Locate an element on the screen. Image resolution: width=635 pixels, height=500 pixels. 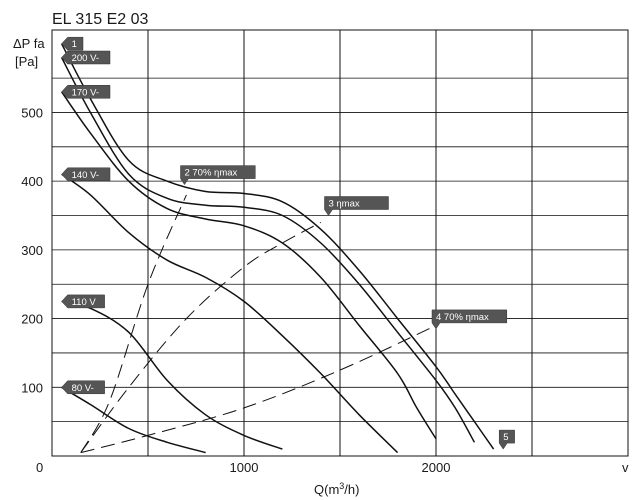
curve-tag-label: 170 V- is located at coordinates (85, 92).